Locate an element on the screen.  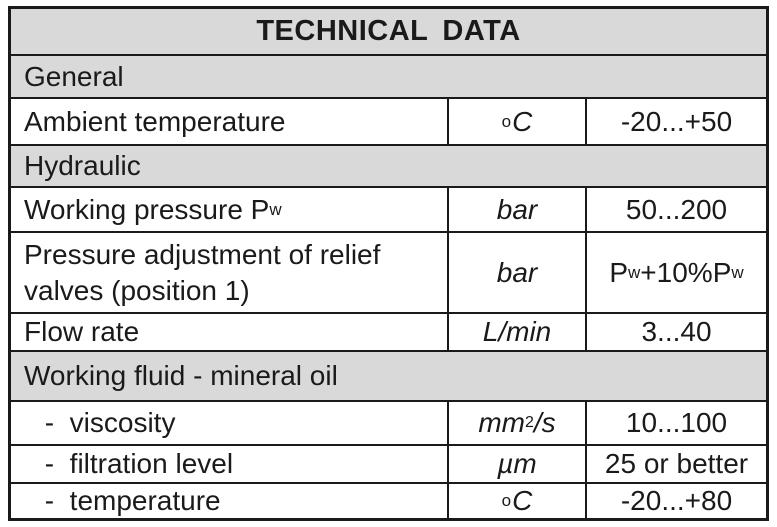
ambient-unit-degree: o is located at coordinates (506, 121).